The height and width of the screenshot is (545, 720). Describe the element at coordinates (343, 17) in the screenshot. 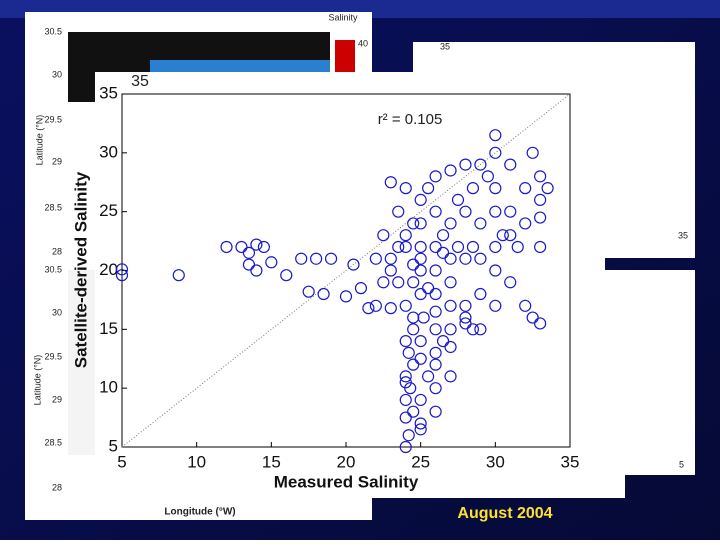

I see `colorbar-title: Salinity` at that location.